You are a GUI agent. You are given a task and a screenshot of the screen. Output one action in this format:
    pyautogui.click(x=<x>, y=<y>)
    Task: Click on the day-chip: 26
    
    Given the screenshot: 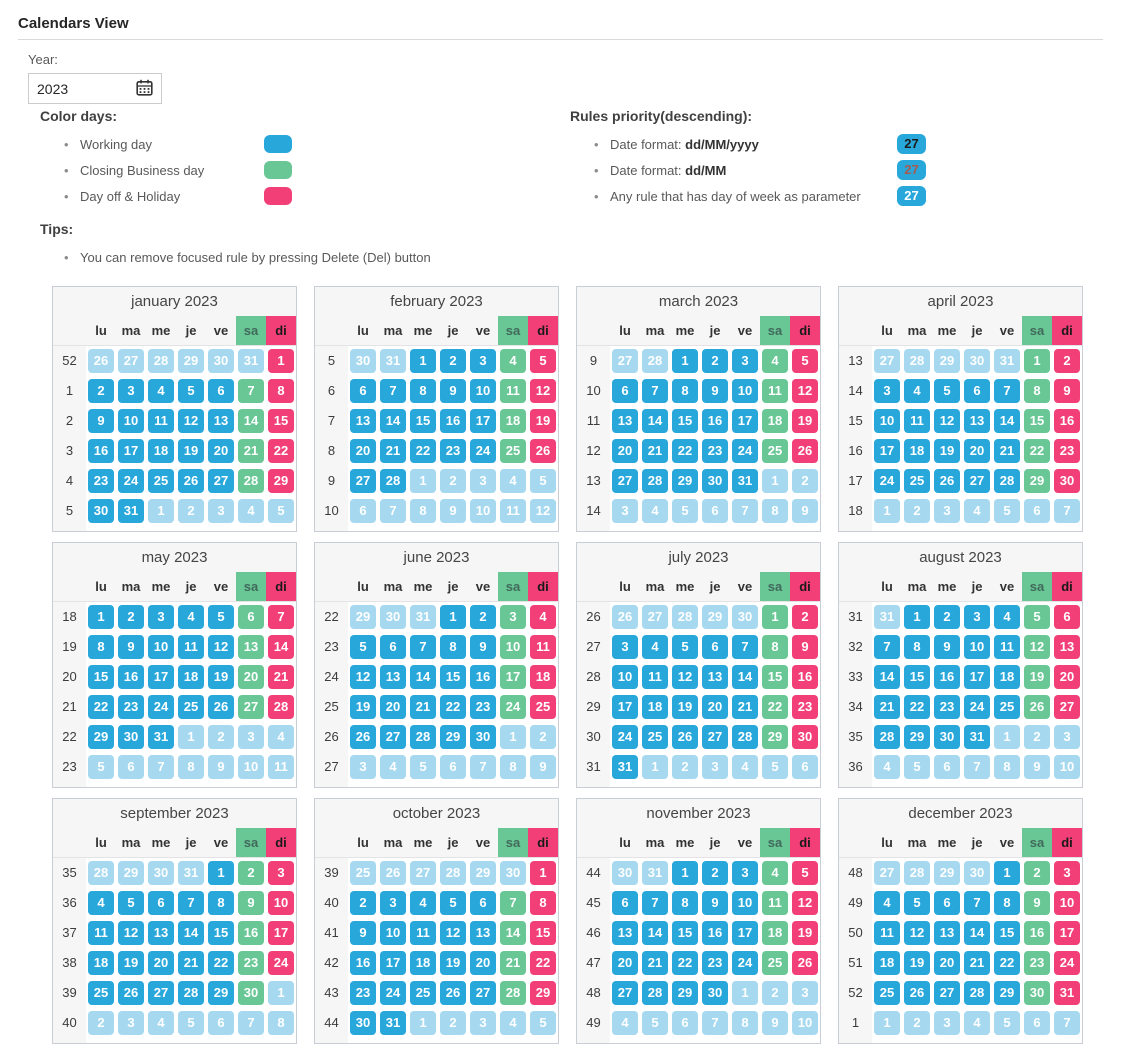 What is the action you would take?
    pyautogui.click(x=805, y=451)
    